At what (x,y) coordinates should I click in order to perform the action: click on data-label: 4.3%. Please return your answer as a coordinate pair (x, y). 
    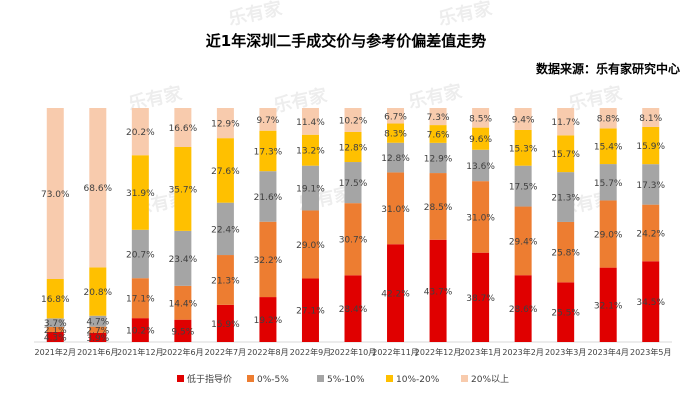
    Looking at the image, I should click on (55, 338).